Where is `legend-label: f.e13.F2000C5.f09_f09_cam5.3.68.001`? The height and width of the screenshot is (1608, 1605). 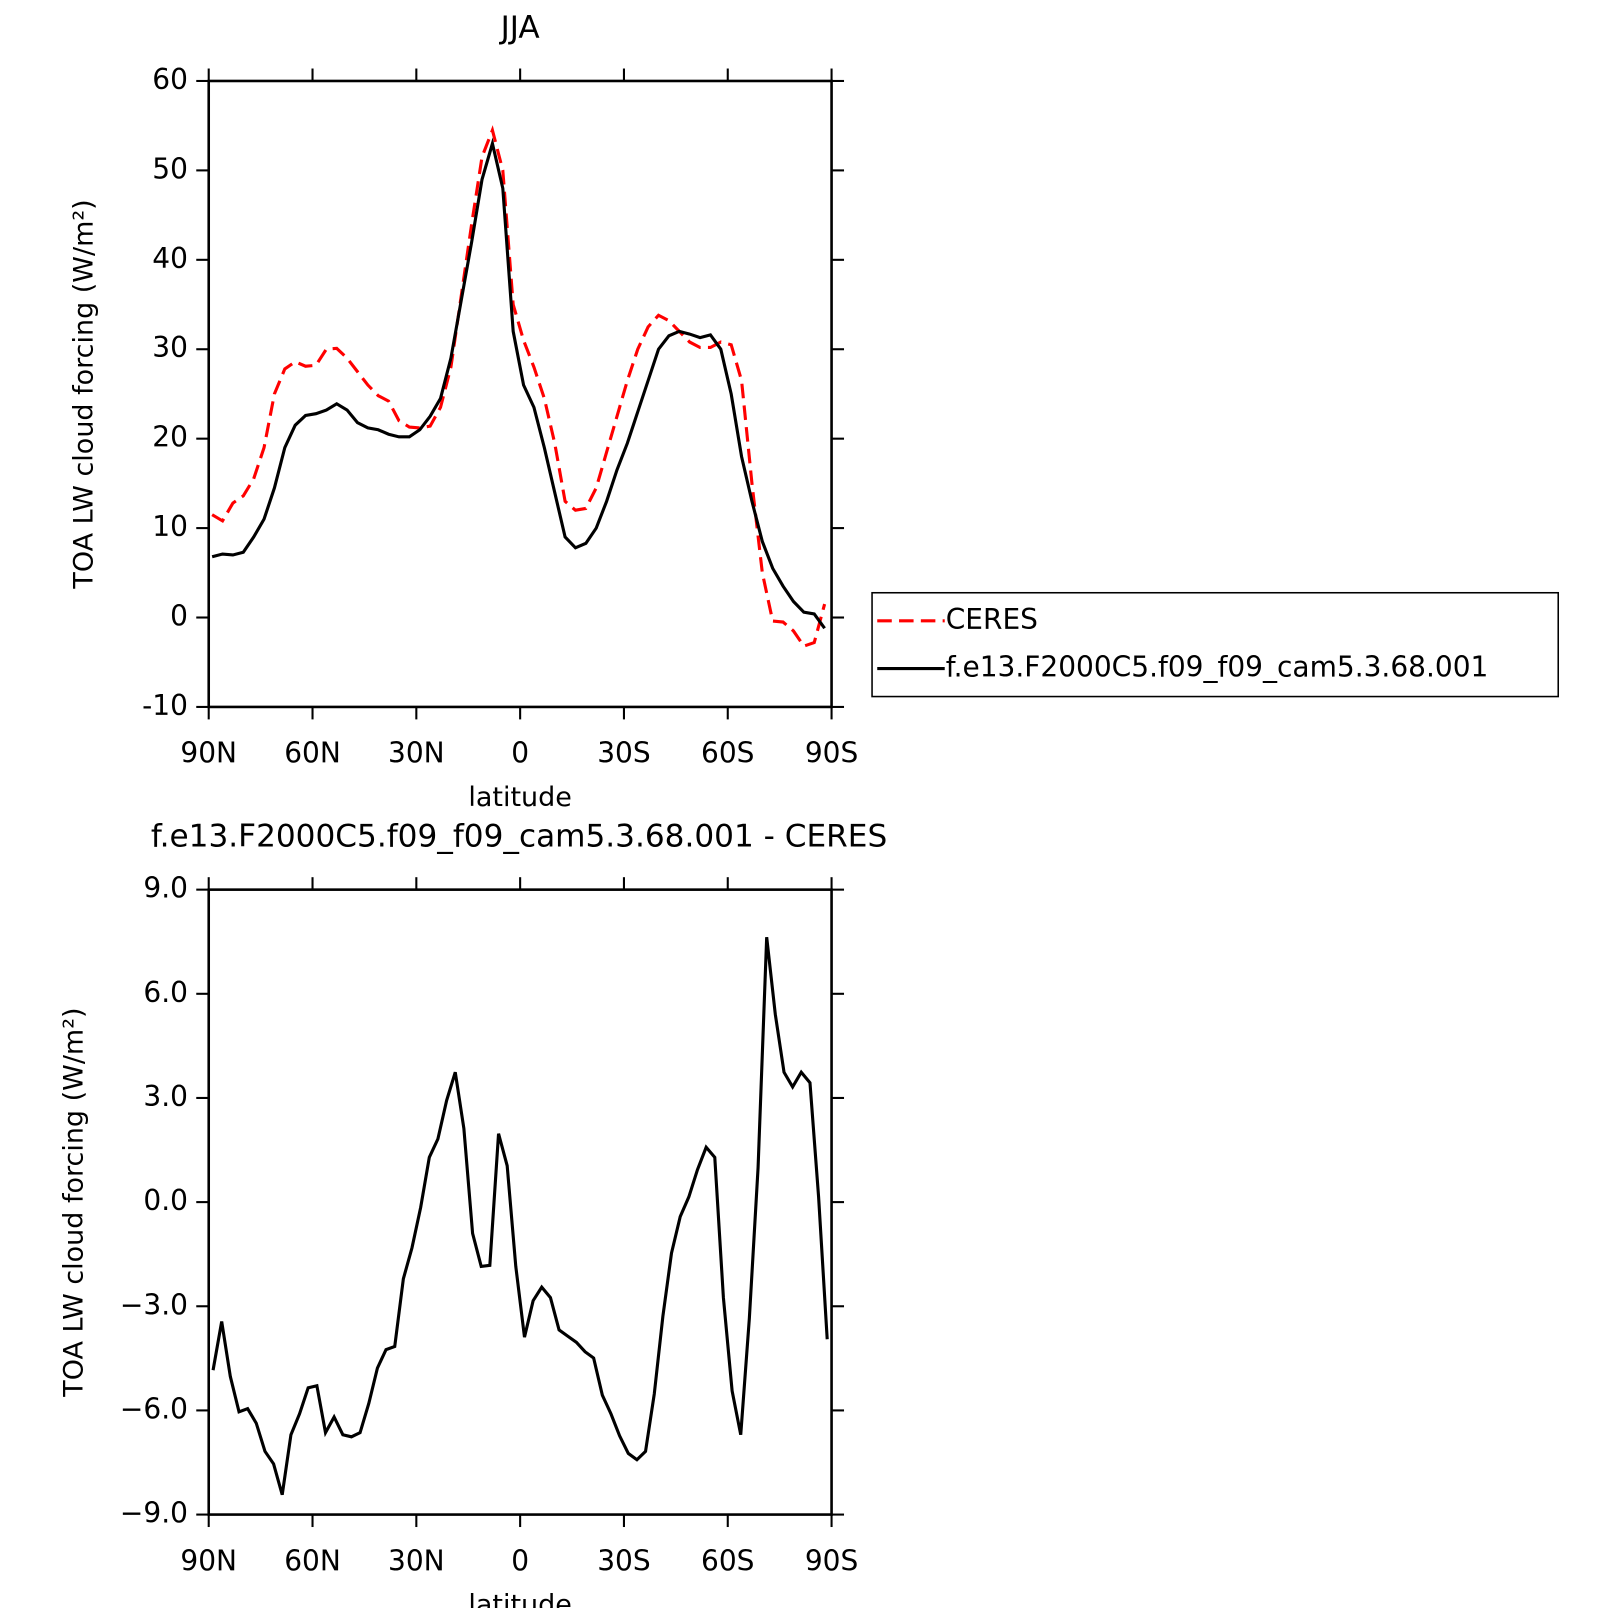 legend-label: f.e13.F2000C5.f09_f09_cam5.3.68.001 is located at coordinates (1217, 667).